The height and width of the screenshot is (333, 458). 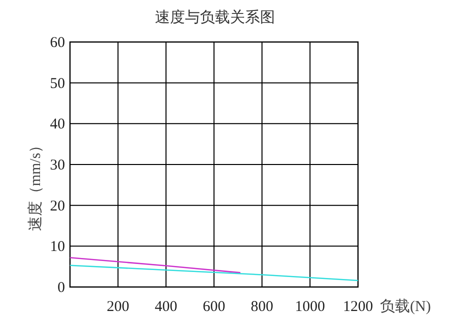 What do you see at coordinates (57, 247) in the screenshot?
I see `y-tick-label: 10` at bounding box center [57, 247].